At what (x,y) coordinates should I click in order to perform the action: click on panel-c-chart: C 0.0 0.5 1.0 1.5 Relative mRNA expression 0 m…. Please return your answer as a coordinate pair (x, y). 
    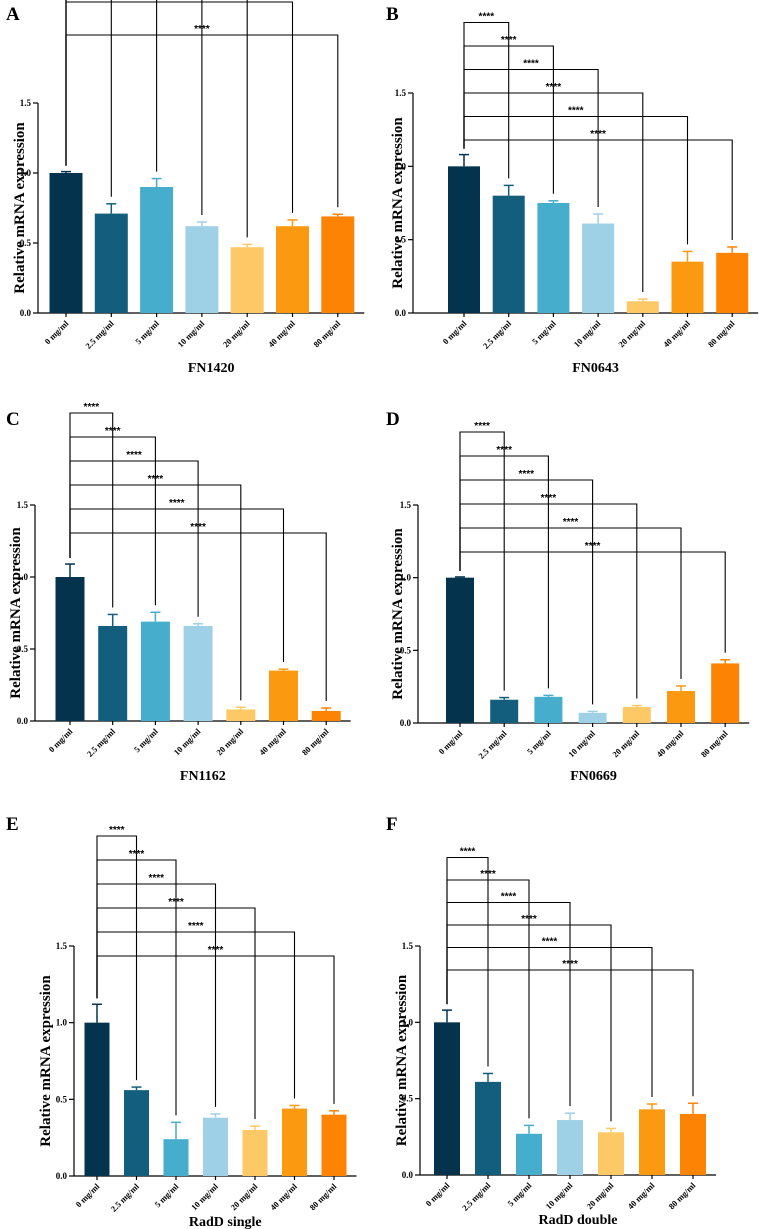
    Looking at the image, I should click on (178, 593).